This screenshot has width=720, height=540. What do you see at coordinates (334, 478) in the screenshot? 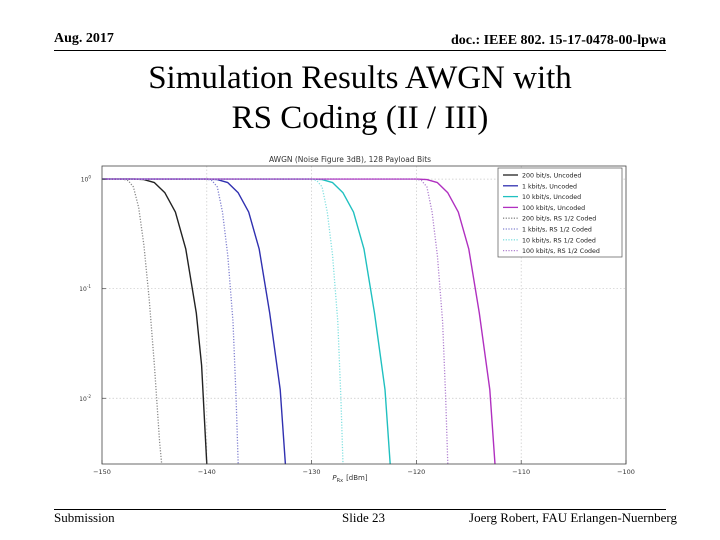
I see `x-axis-label-main: P` at bounding box center [334, 478].